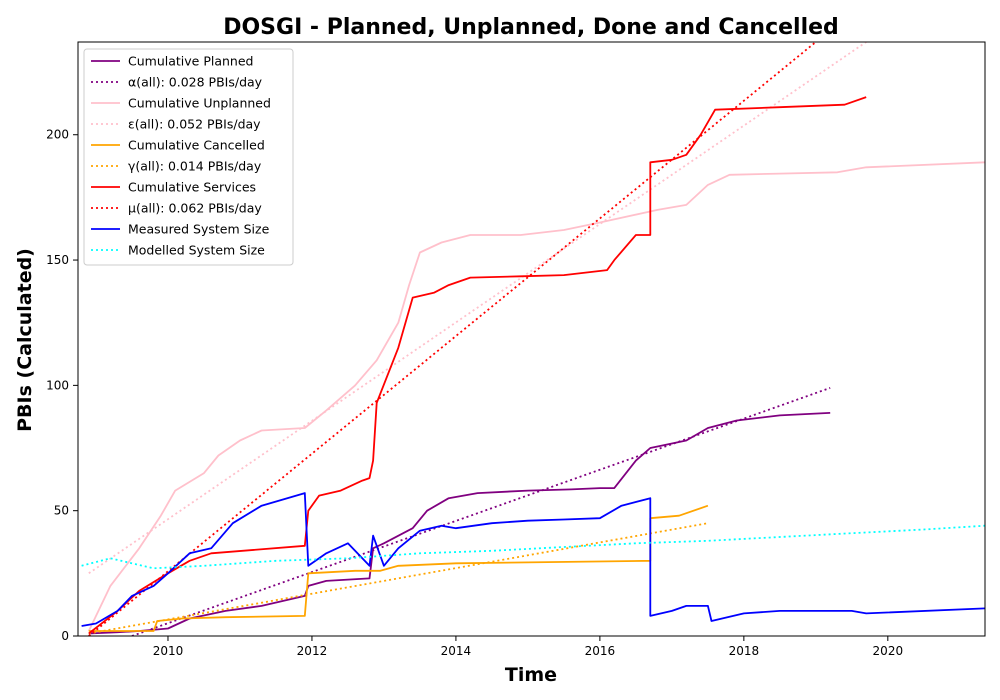 The width and height of the screenshot is (1000, 700). I want to click on legend-label: ε(all): 0.052 PBIs/day, so click(194, 124).